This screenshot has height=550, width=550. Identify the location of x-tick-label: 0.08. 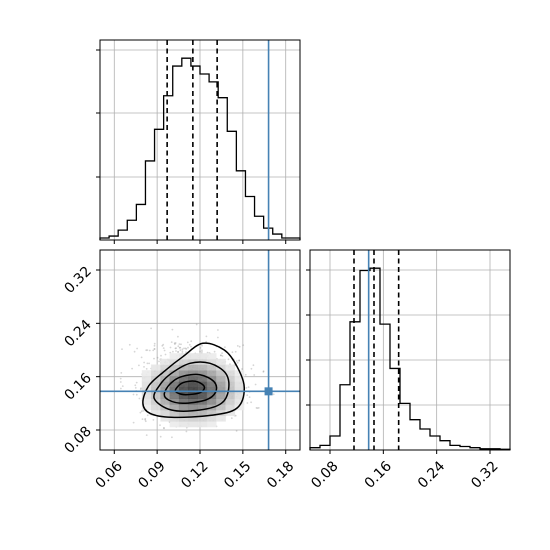
(324, 474).